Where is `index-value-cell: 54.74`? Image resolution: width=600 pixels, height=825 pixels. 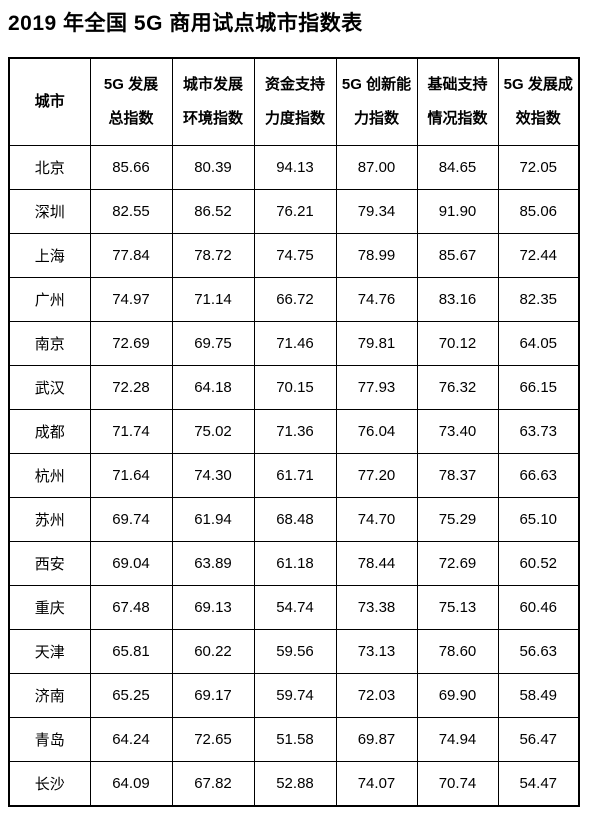 index-value-cell: 54.74 is located at coordinates (295, 607).